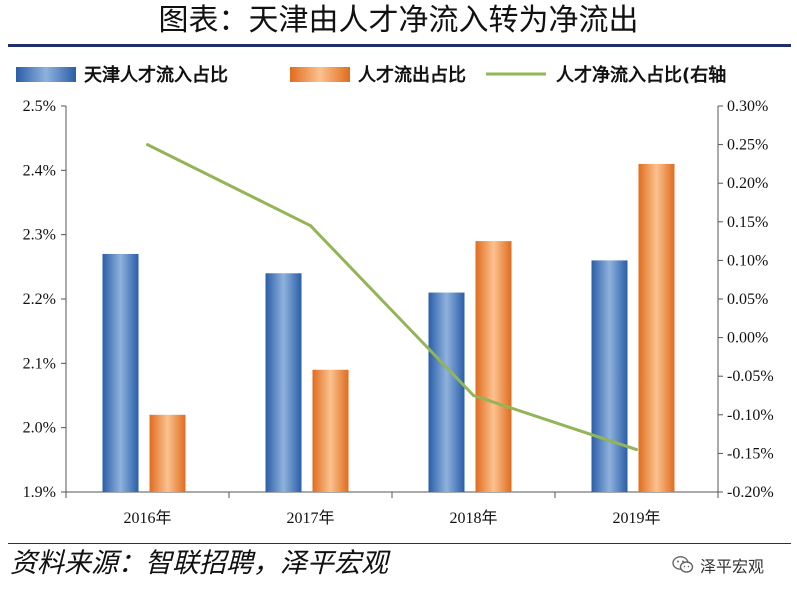 The width and height of the screenshot is (797, 592). I want to click on watermark: 泽平宏观, so click(718, 565).